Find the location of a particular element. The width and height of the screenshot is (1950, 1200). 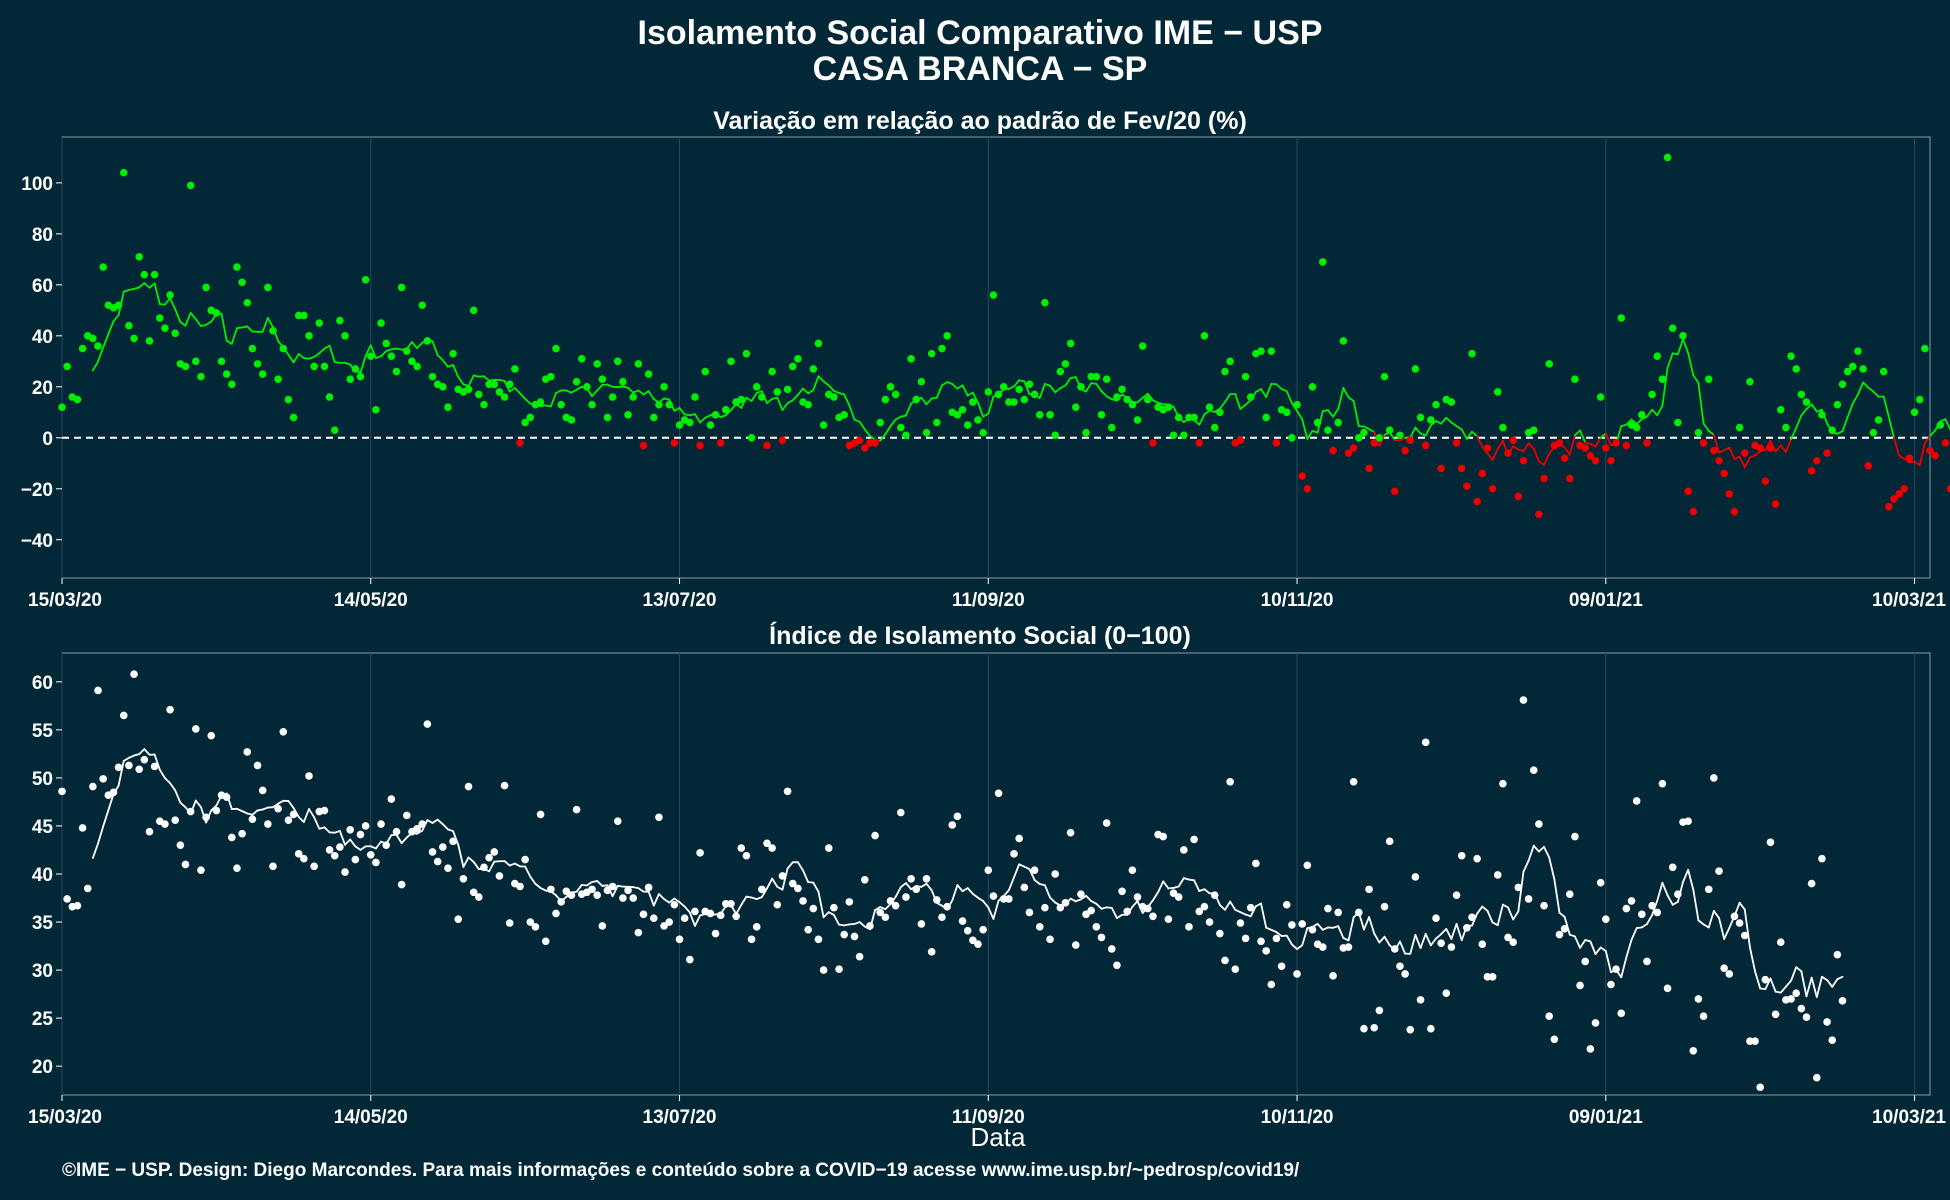

y-tick-label: 20 is located at coordinates (42, 1067).